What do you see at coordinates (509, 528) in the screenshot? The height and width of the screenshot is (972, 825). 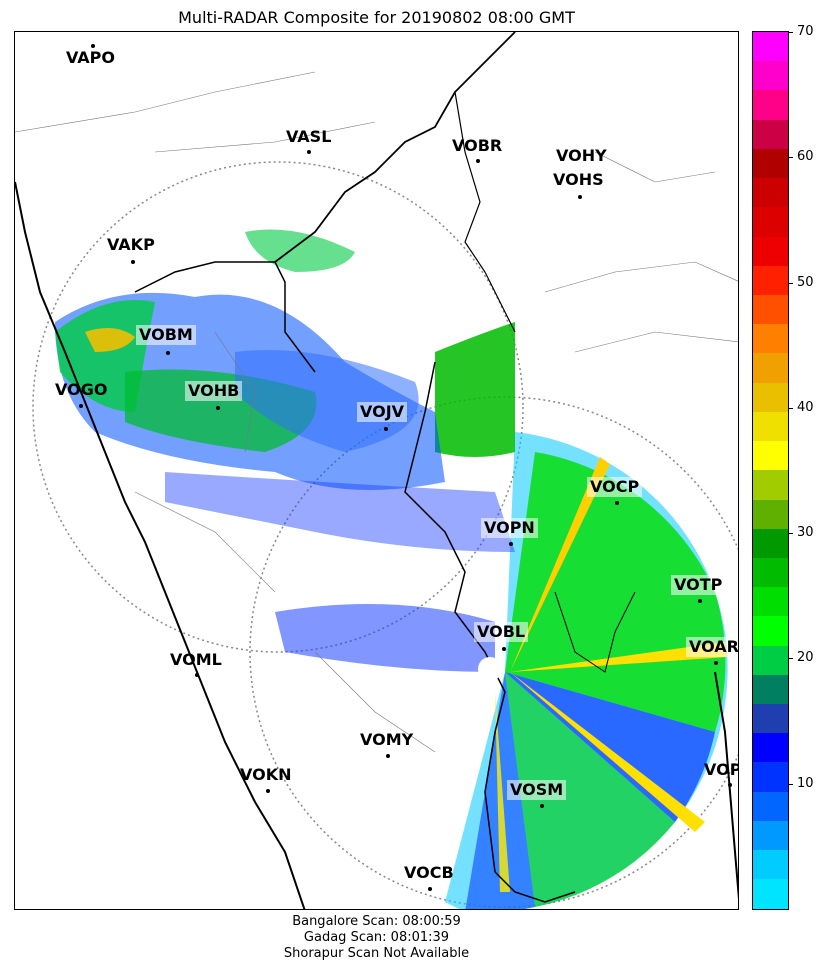 I see `station-label-vopn: VOPN` at bounding box center [509, 528].